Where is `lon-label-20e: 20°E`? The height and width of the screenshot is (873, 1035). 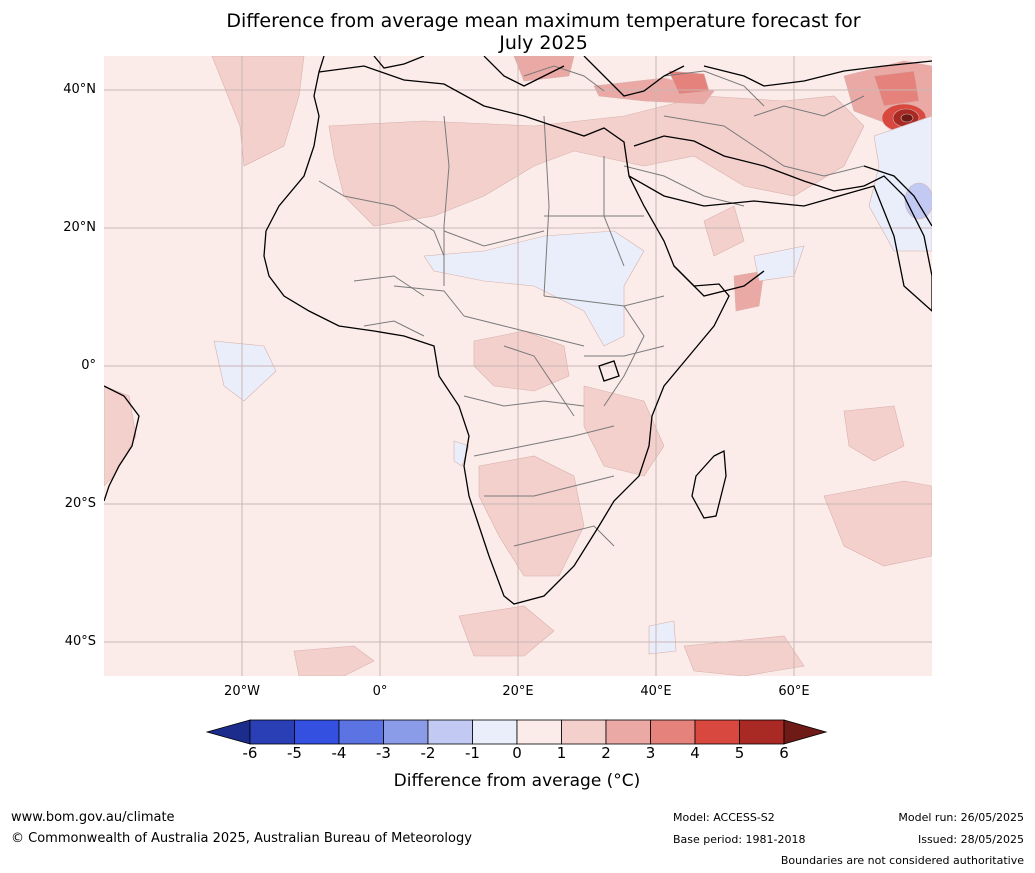 lon-label-20e: 20°E is located at coordinates (518, 691).